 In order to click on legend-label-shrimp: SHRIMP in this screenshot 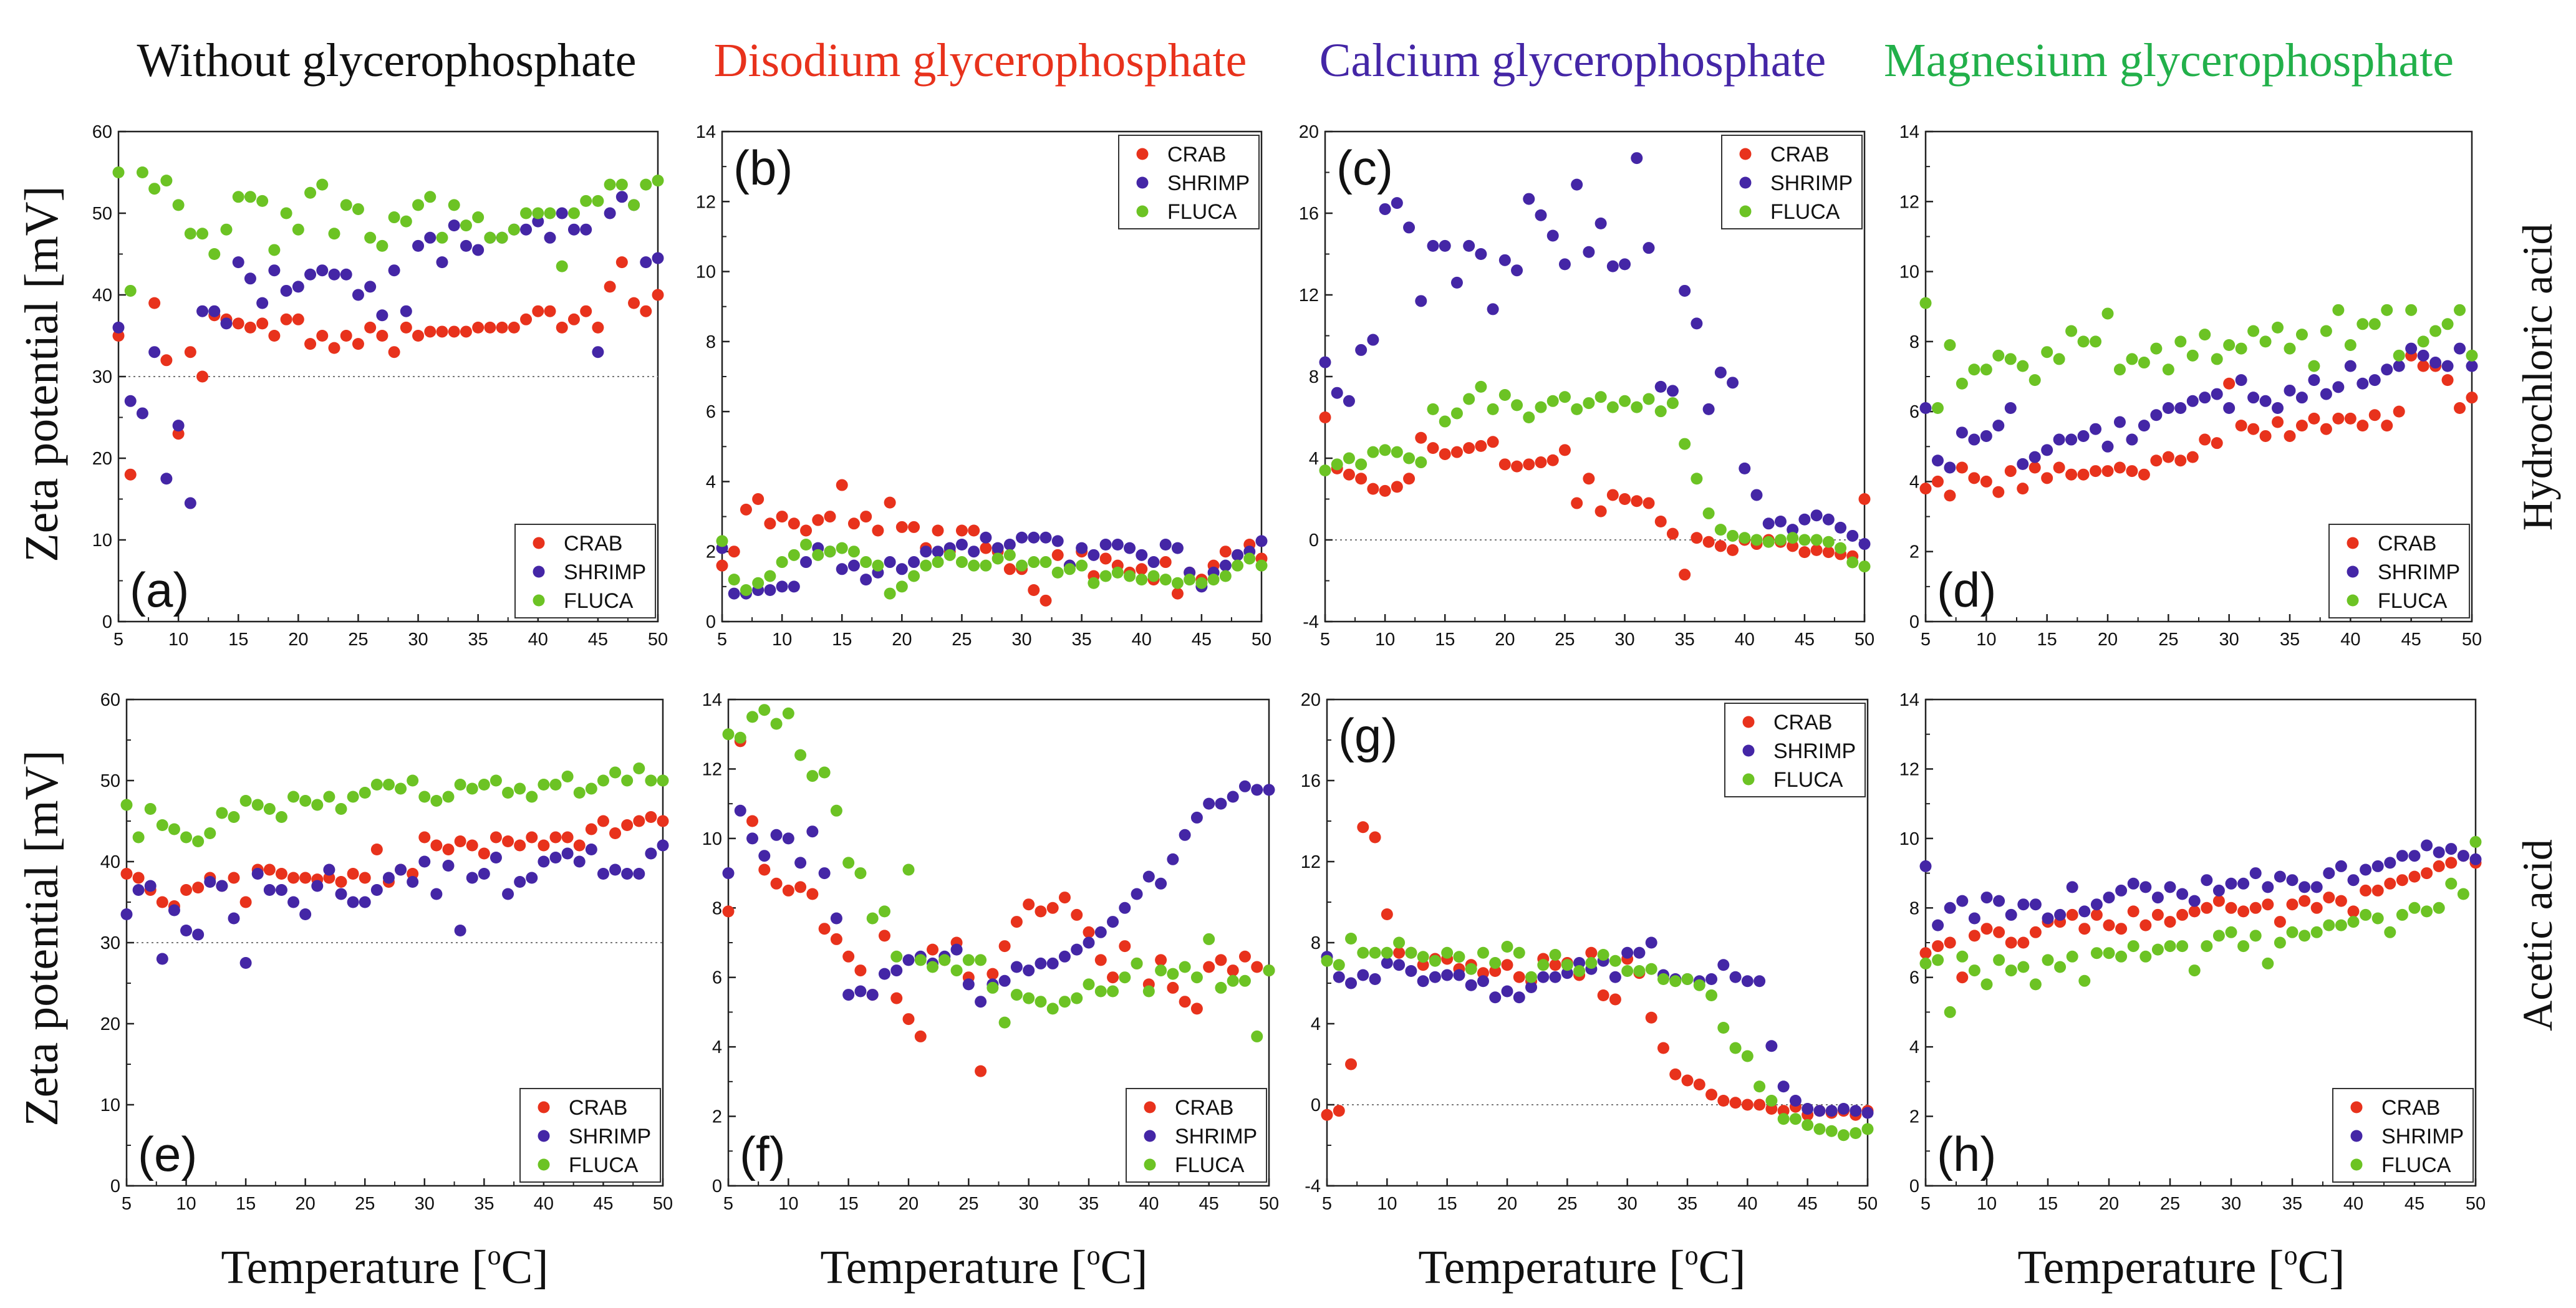, I will do `click(1208, 183)`.